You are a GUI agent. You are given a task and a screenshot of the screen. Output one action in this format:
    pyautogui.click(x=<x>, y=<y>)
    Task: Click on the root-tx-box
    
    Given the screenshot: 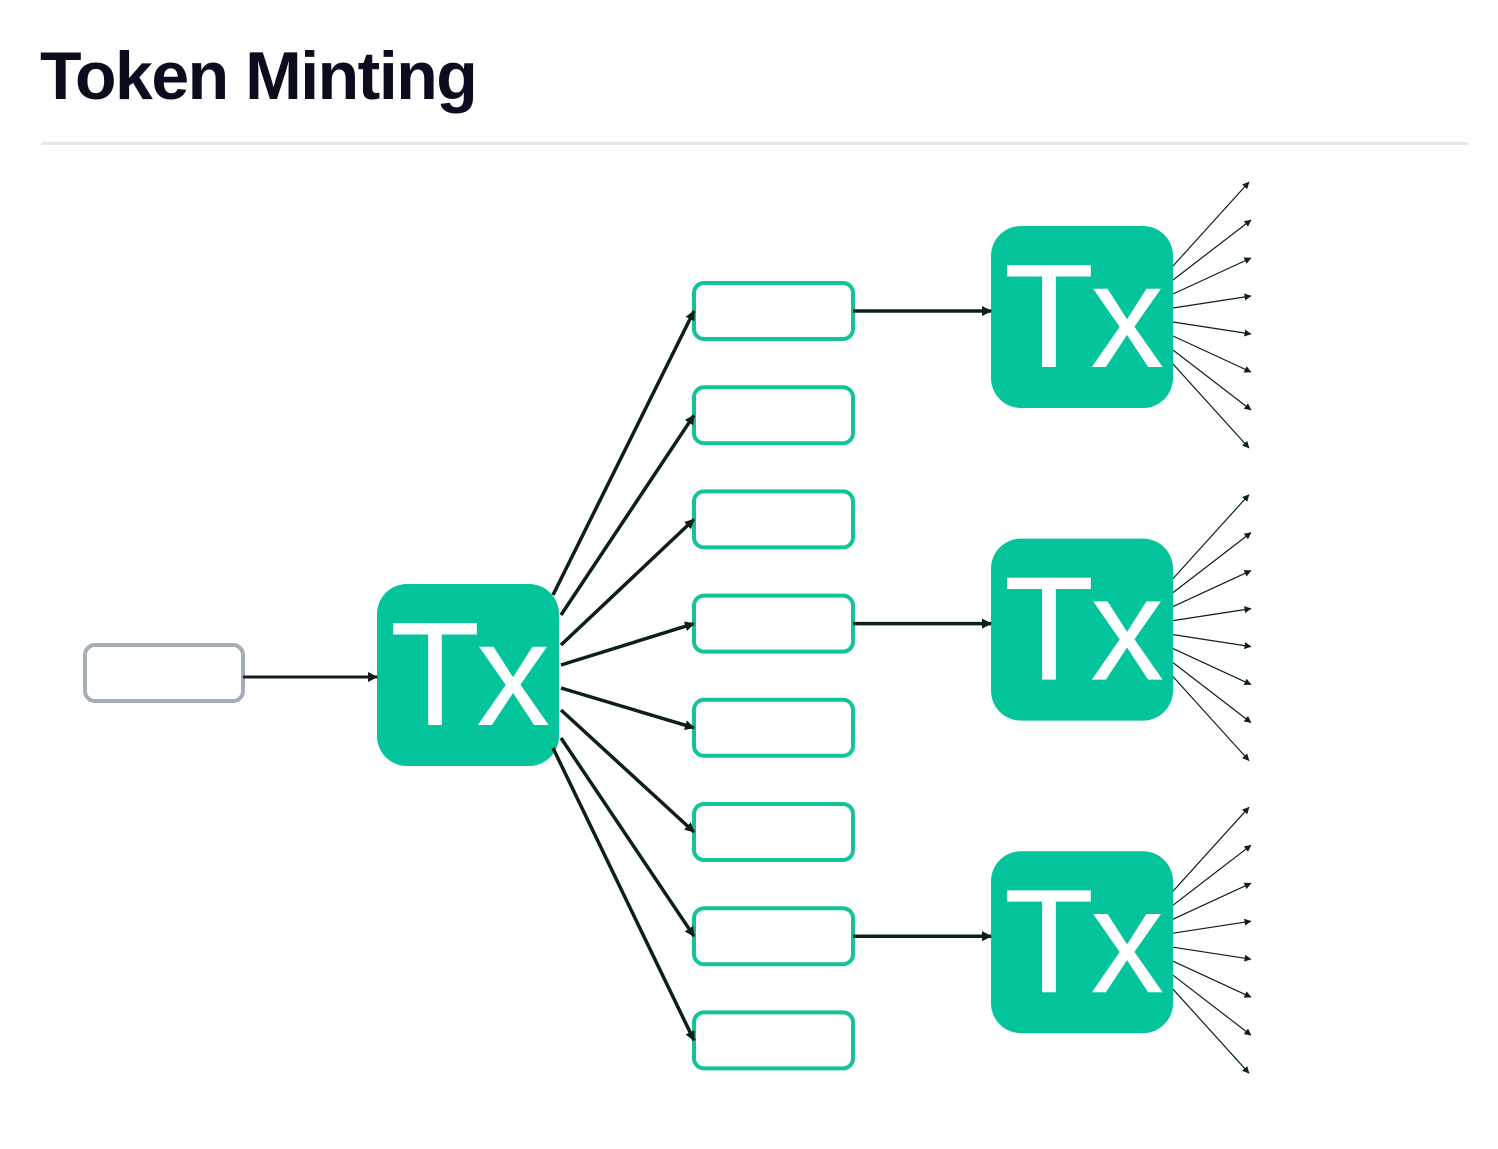 What is the action you would take?
    pyautogui.click(x=468, y=675)
    